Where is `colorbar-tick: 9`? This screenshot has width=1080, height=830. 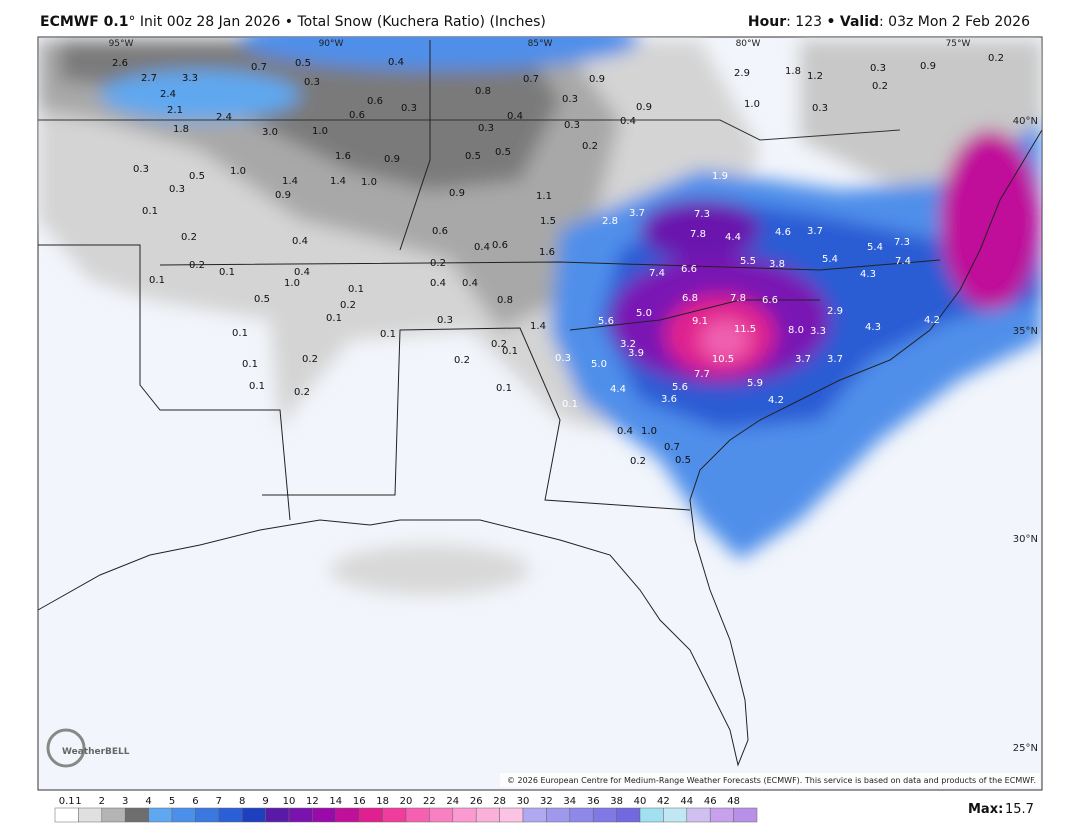
colorbar-tick: 9 is located at coordinates (265, 801).